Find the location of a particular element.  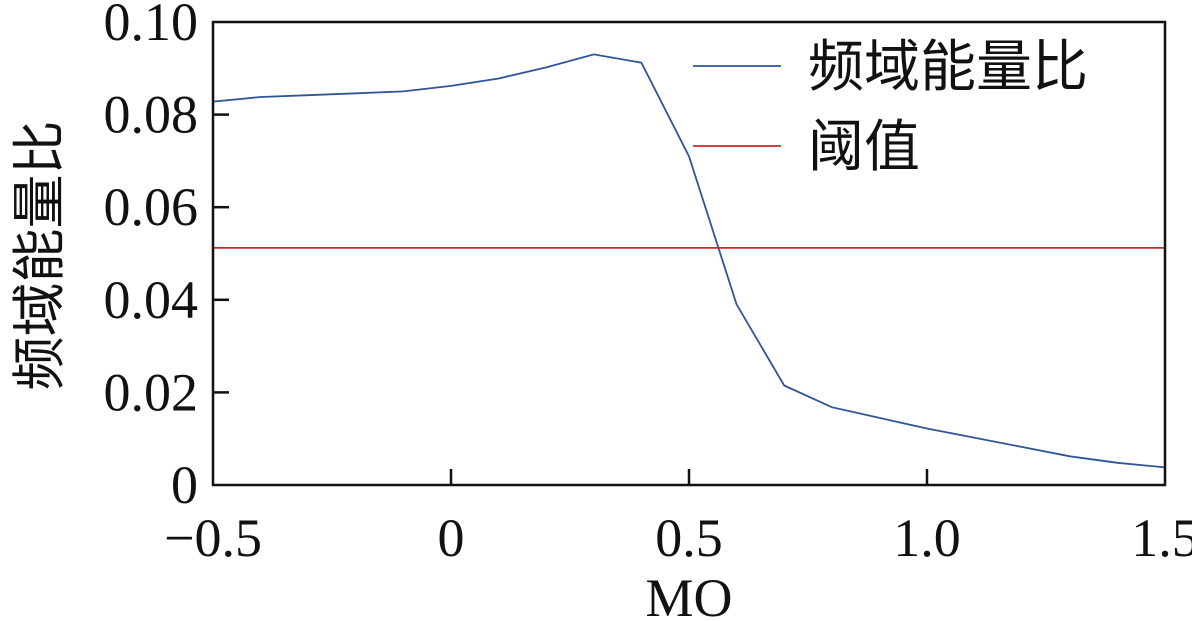

y-tick-label: 0.10 is located at coordinates (151, 26).